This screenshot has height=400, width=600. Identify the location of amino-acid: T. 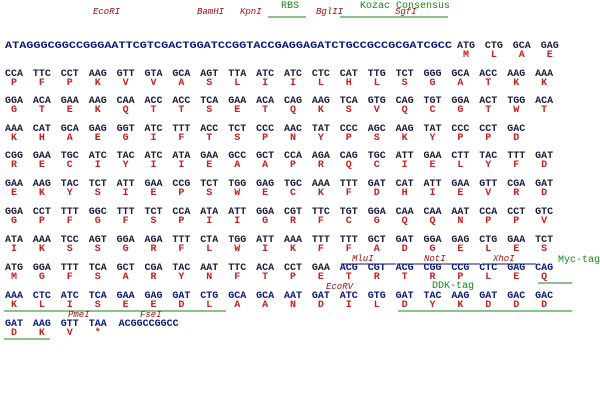
(544, 110).